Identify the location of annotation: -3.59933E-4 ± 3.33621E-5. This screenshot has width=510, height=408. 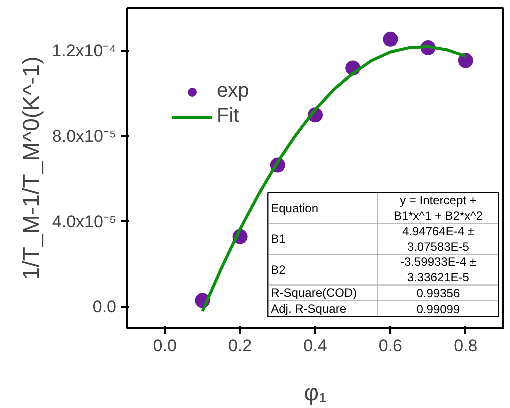
(438, 270).